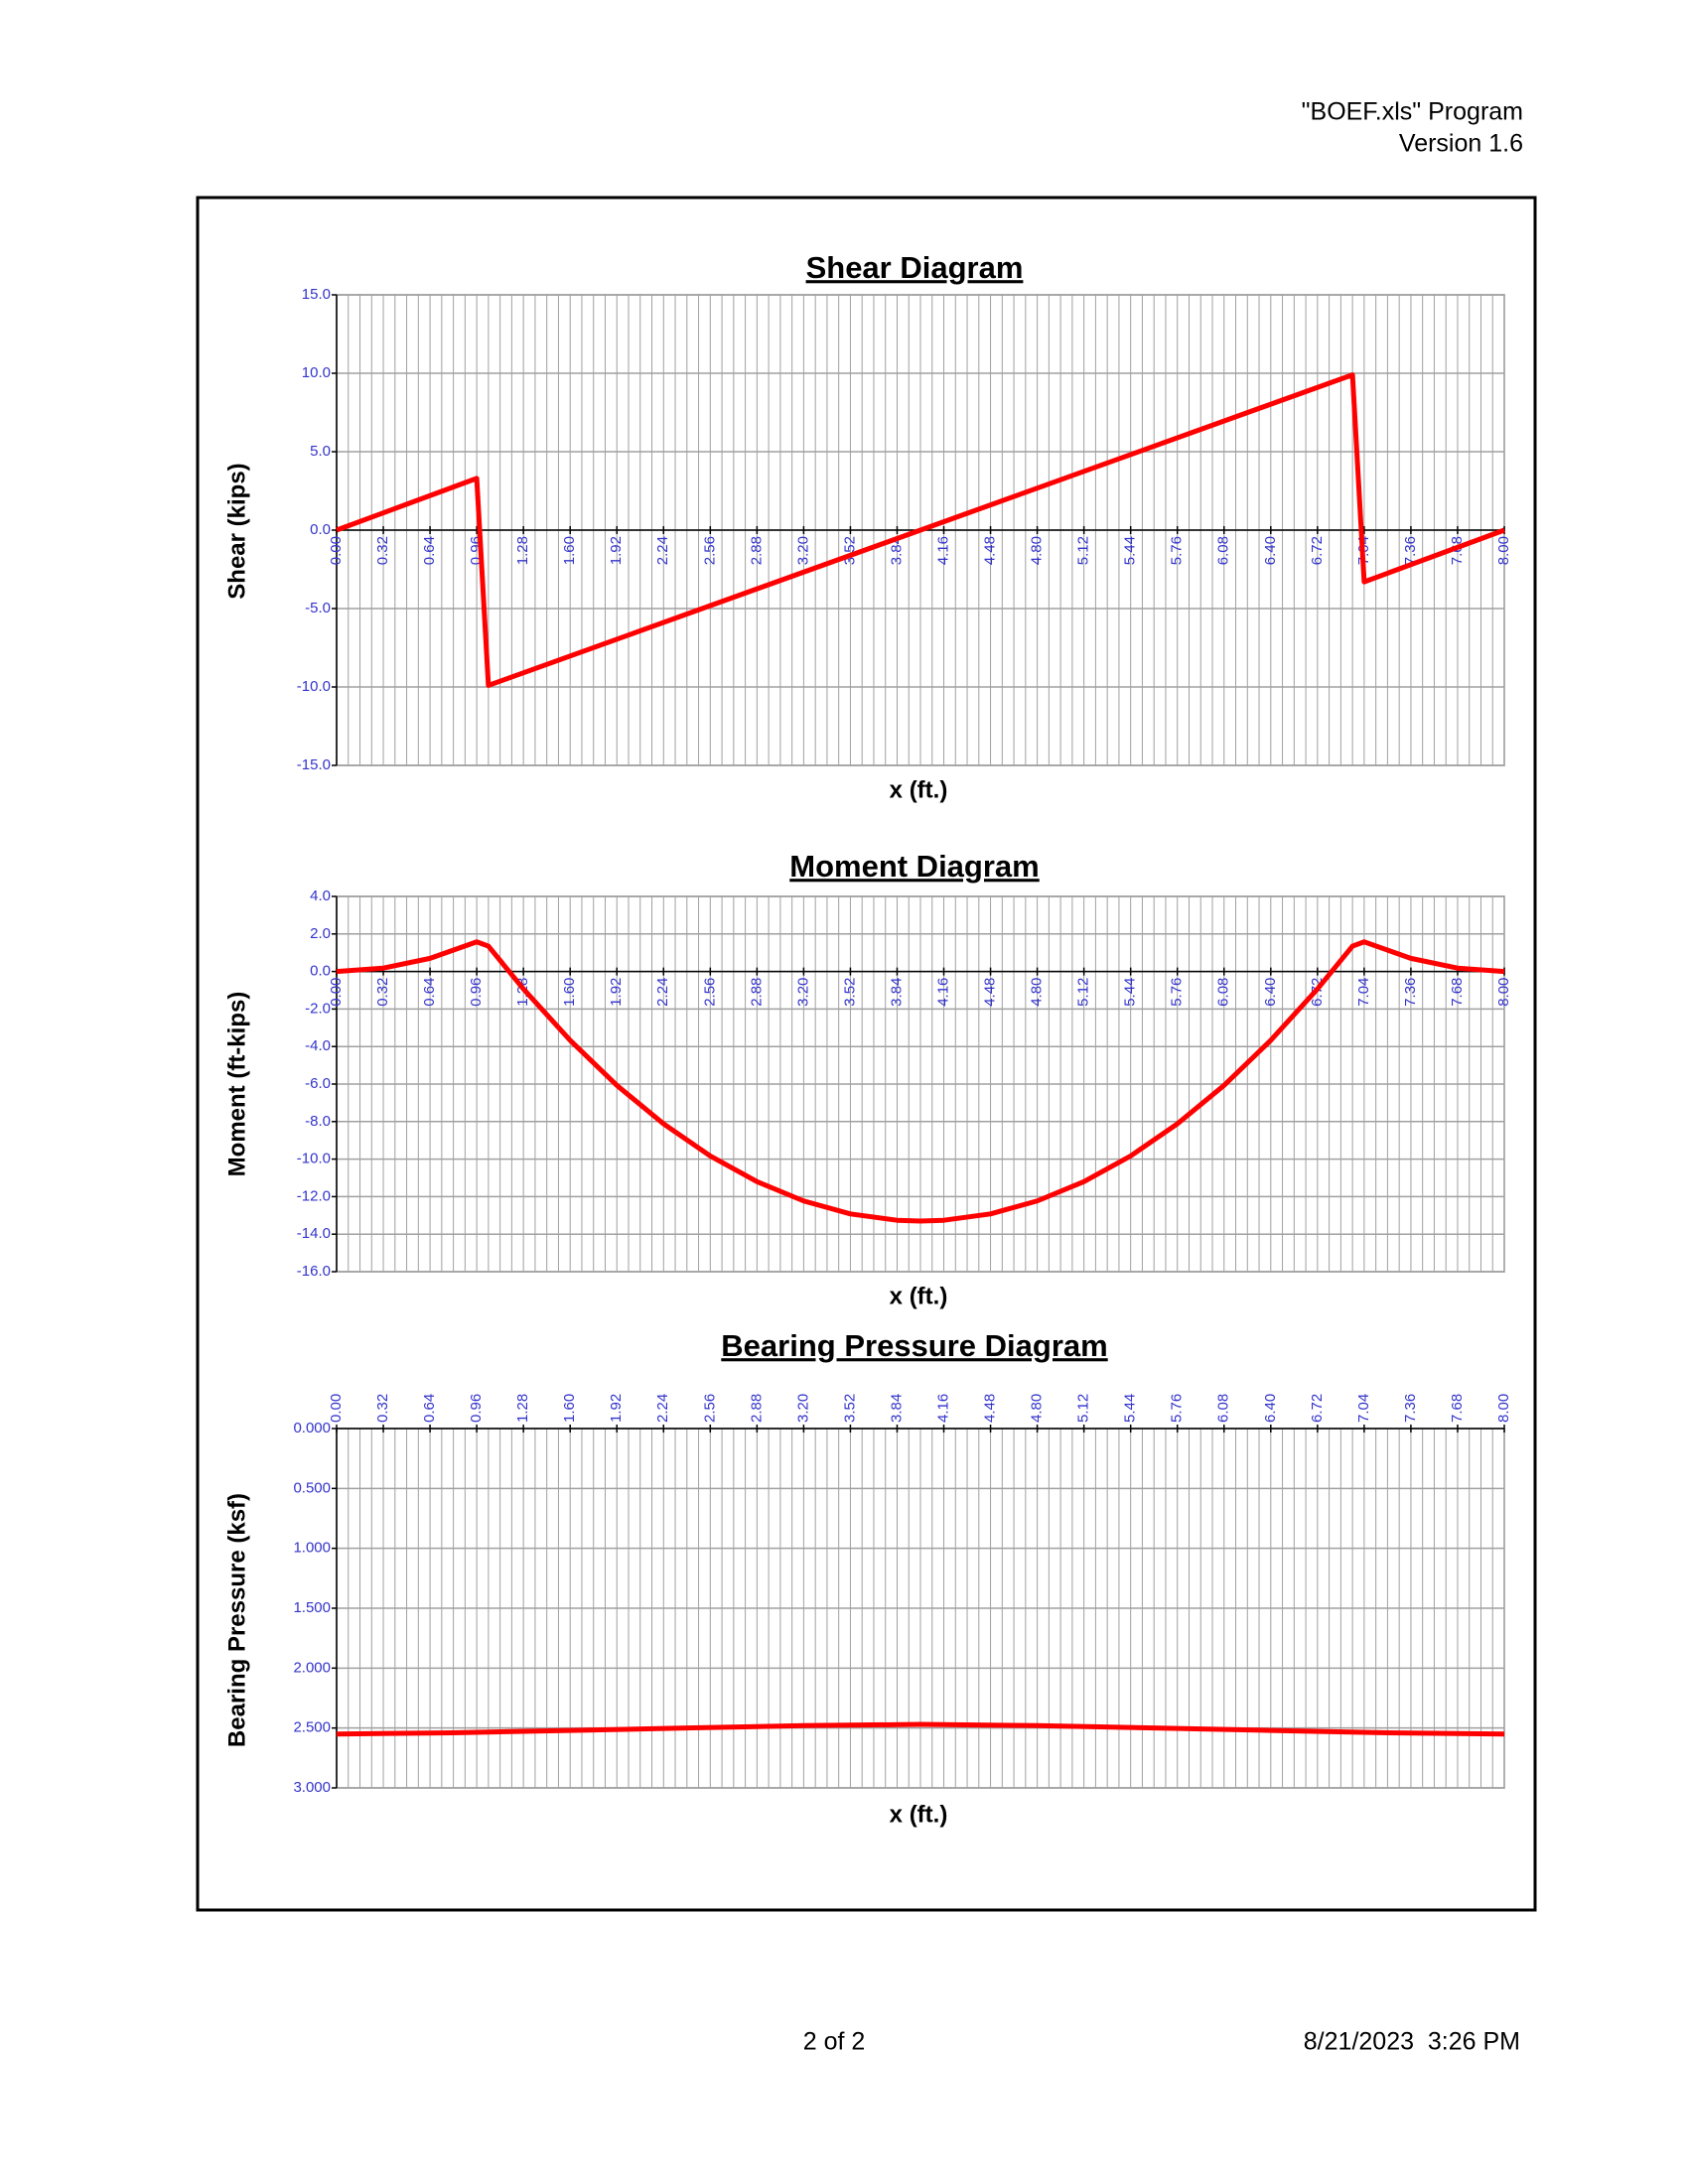 This screenshot has height=2184, width=1688. Describe the element at coordinates (312, 1787) in the screenshot. I see `y-tick-label: 3.000` at that location.